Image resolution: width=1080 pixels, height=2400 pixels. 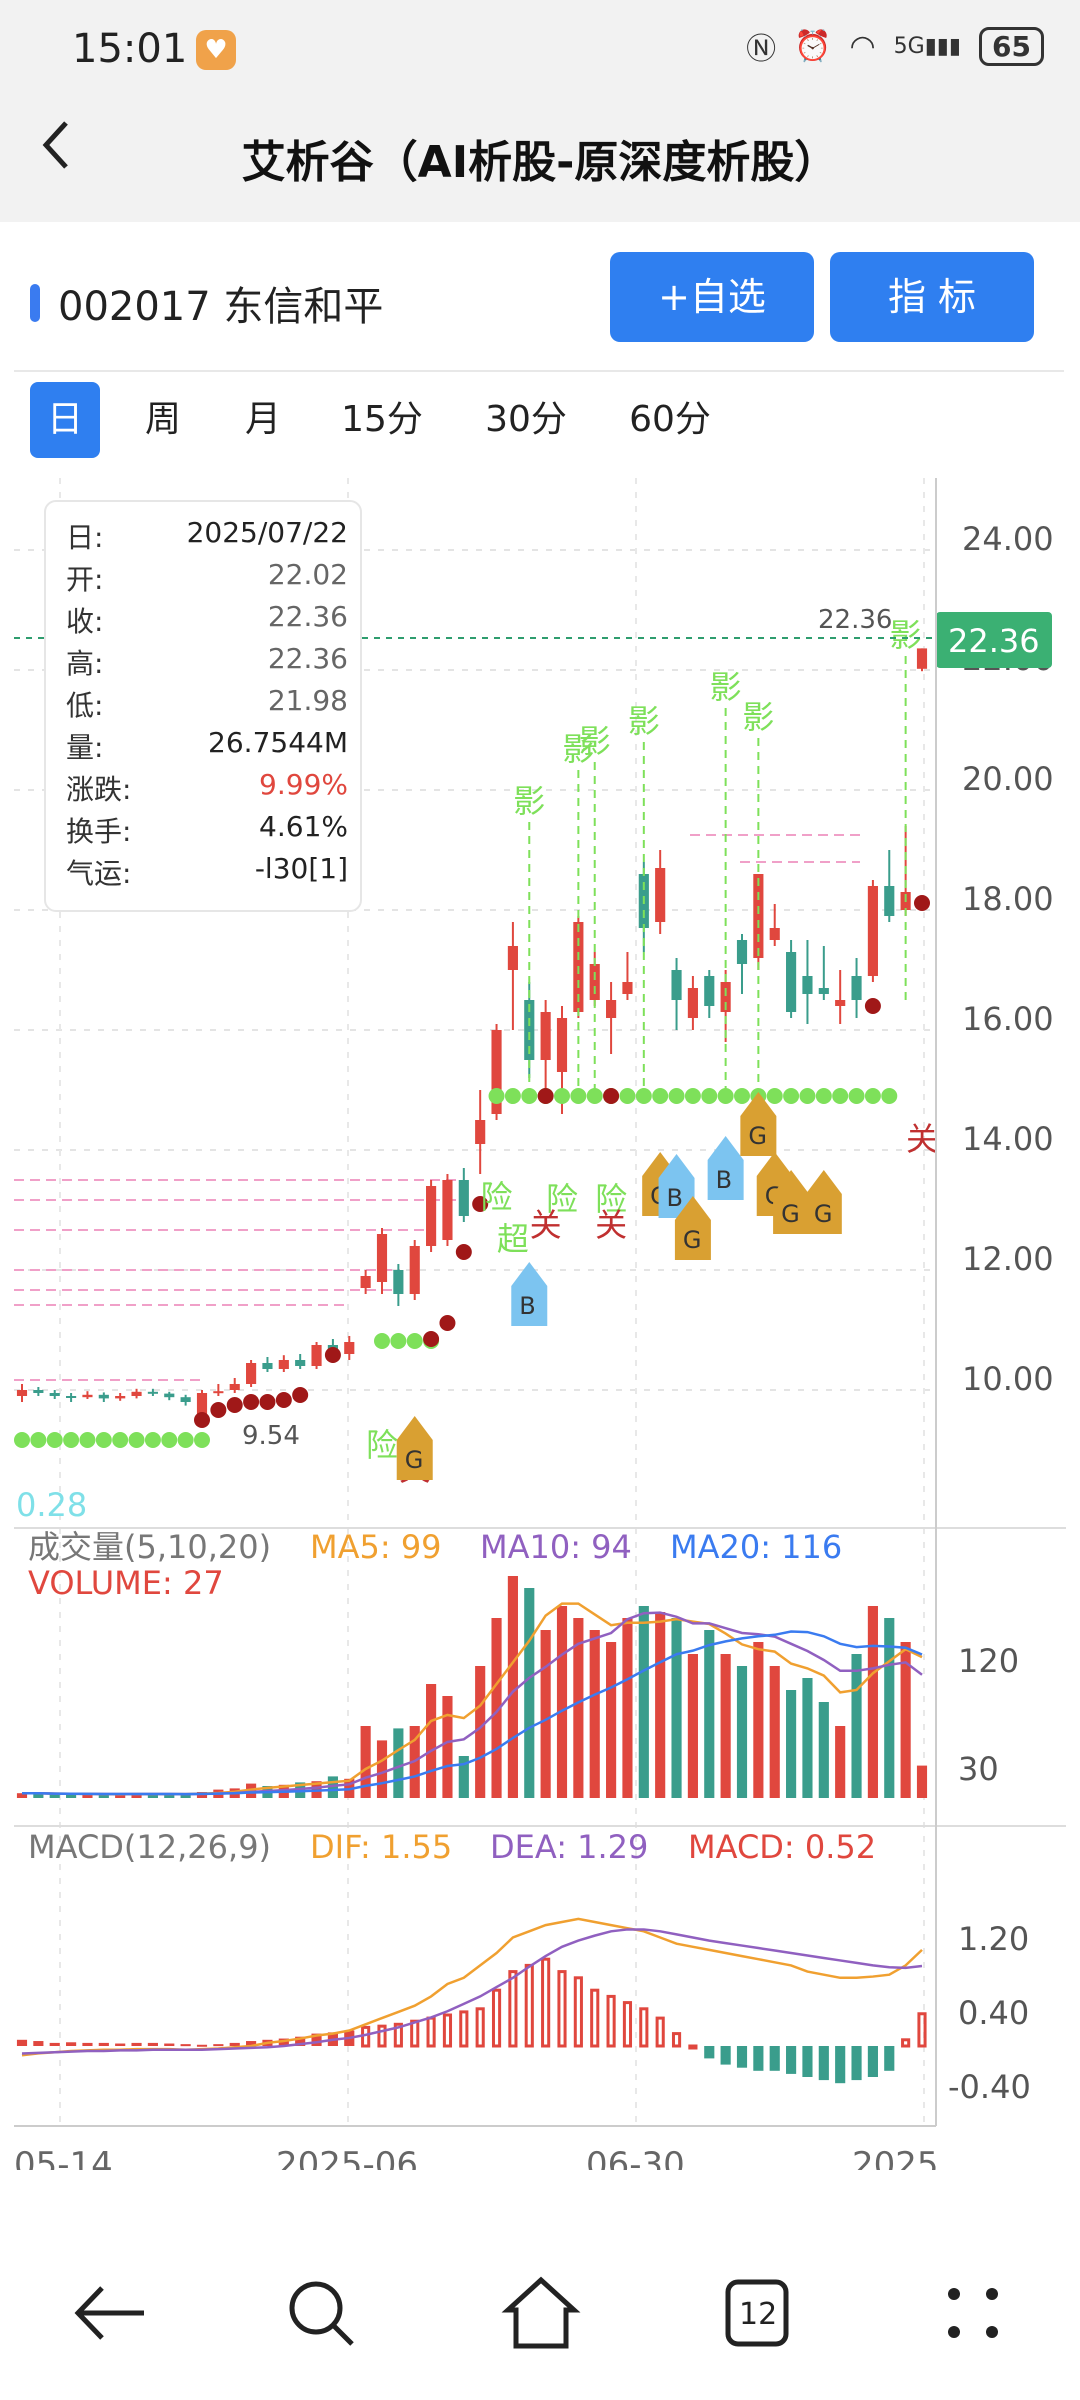 I want to click on home-icon, so click(x=541, y=2313).